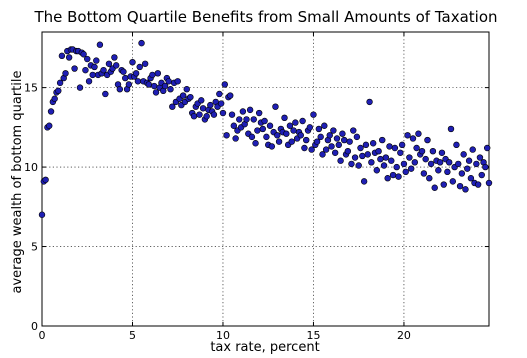  Describe the element at coordinates (34, 247) in the screenshot. I see `y-tick-label: 5` at that location.